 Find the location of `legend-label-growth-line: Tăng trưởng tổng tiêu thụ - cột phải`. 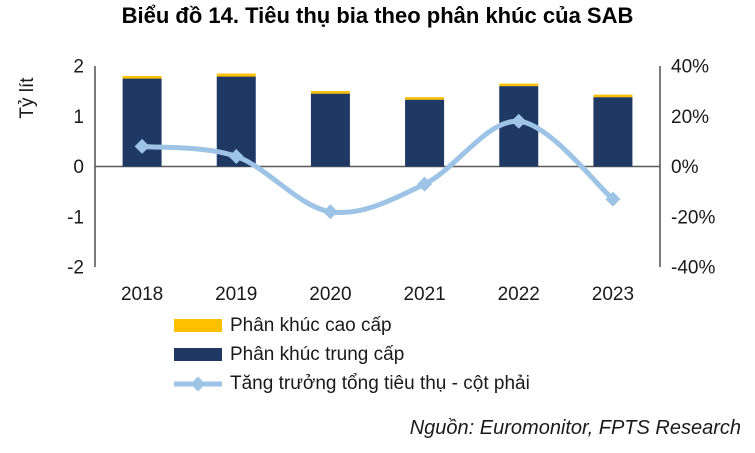

legend-label-growth-line: Tăng trưởng tổng tiêu thụ - cột phải is located at coordinates (380, 383).